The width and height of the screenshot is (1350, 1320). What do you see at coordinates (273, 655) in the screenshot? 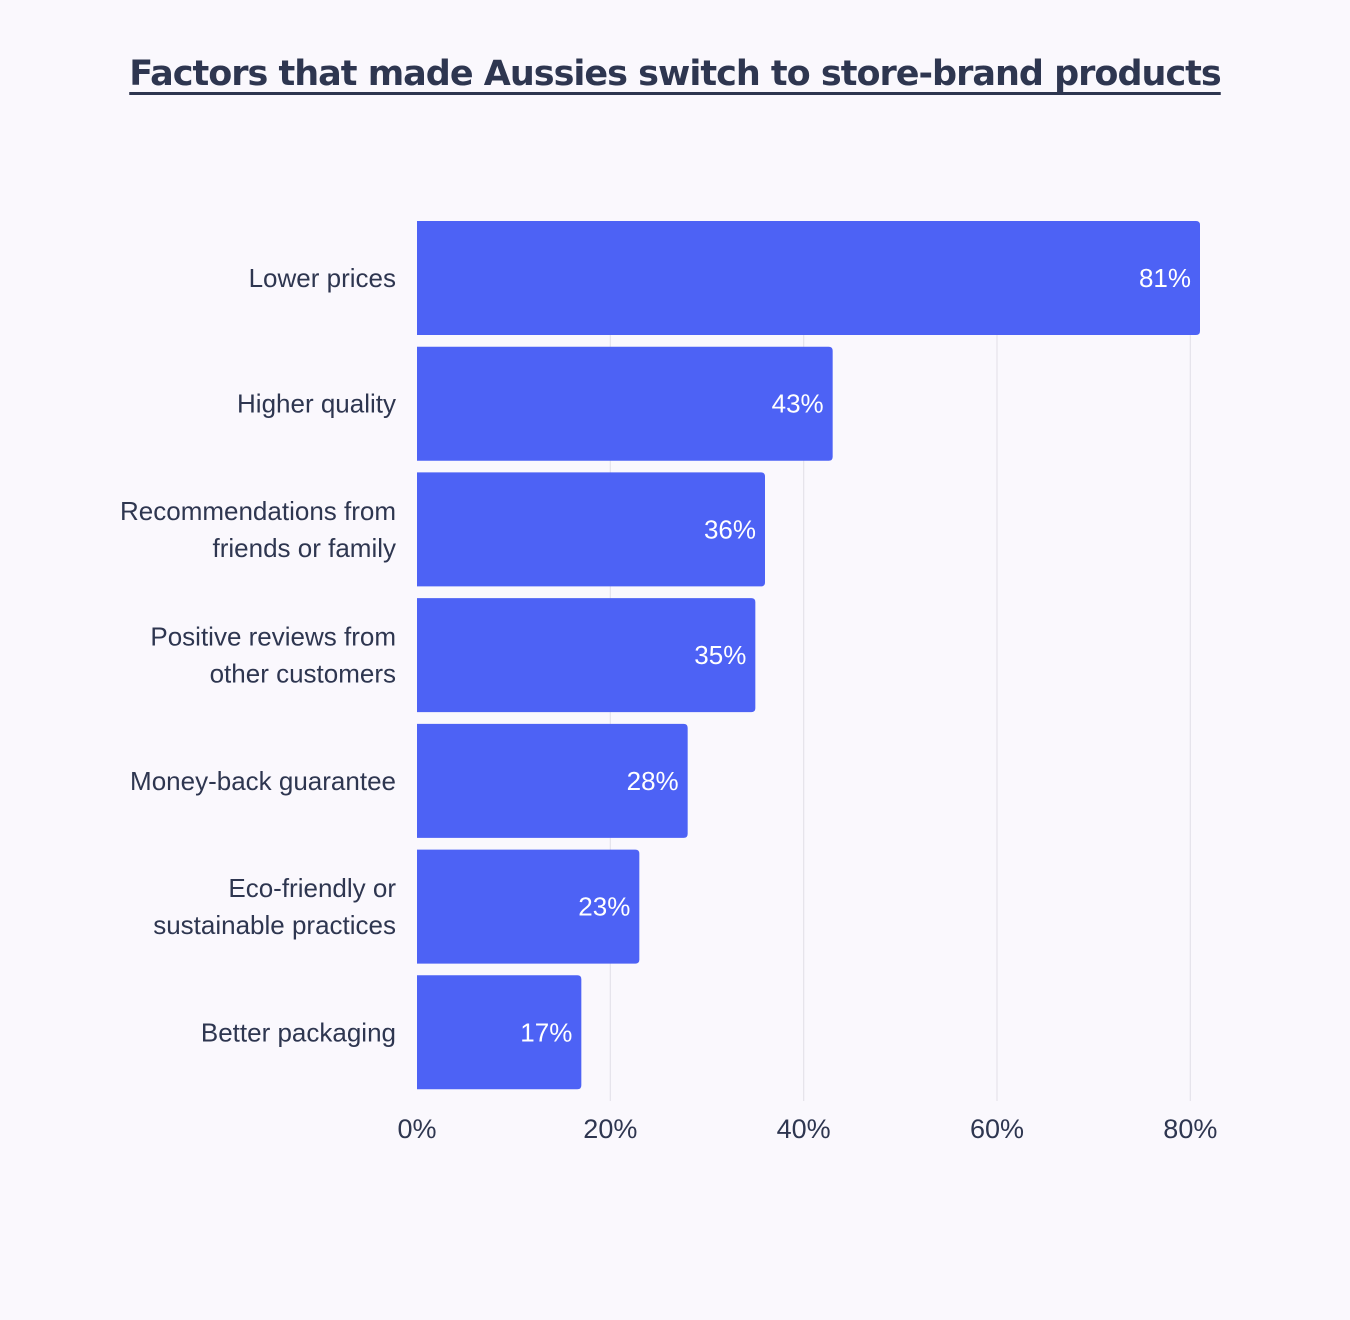
I see `category-label: Positive reviews from other customers` at bounding box center [273, 655].